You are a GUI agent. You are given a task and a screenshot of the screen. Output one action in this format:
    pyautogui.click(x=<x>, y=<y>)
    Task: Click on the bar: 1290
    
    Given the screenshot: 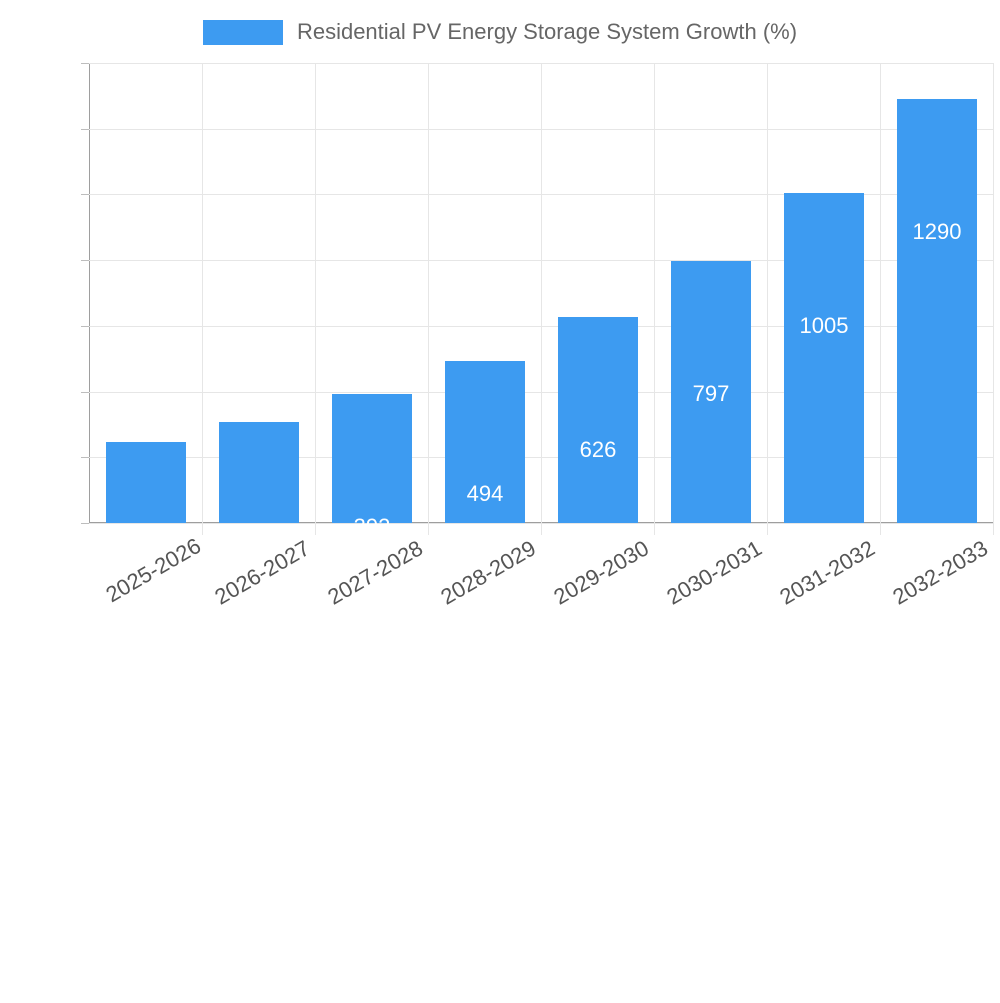 What is the action you would take?
    pyautogui.click(x=937, y=311)
    